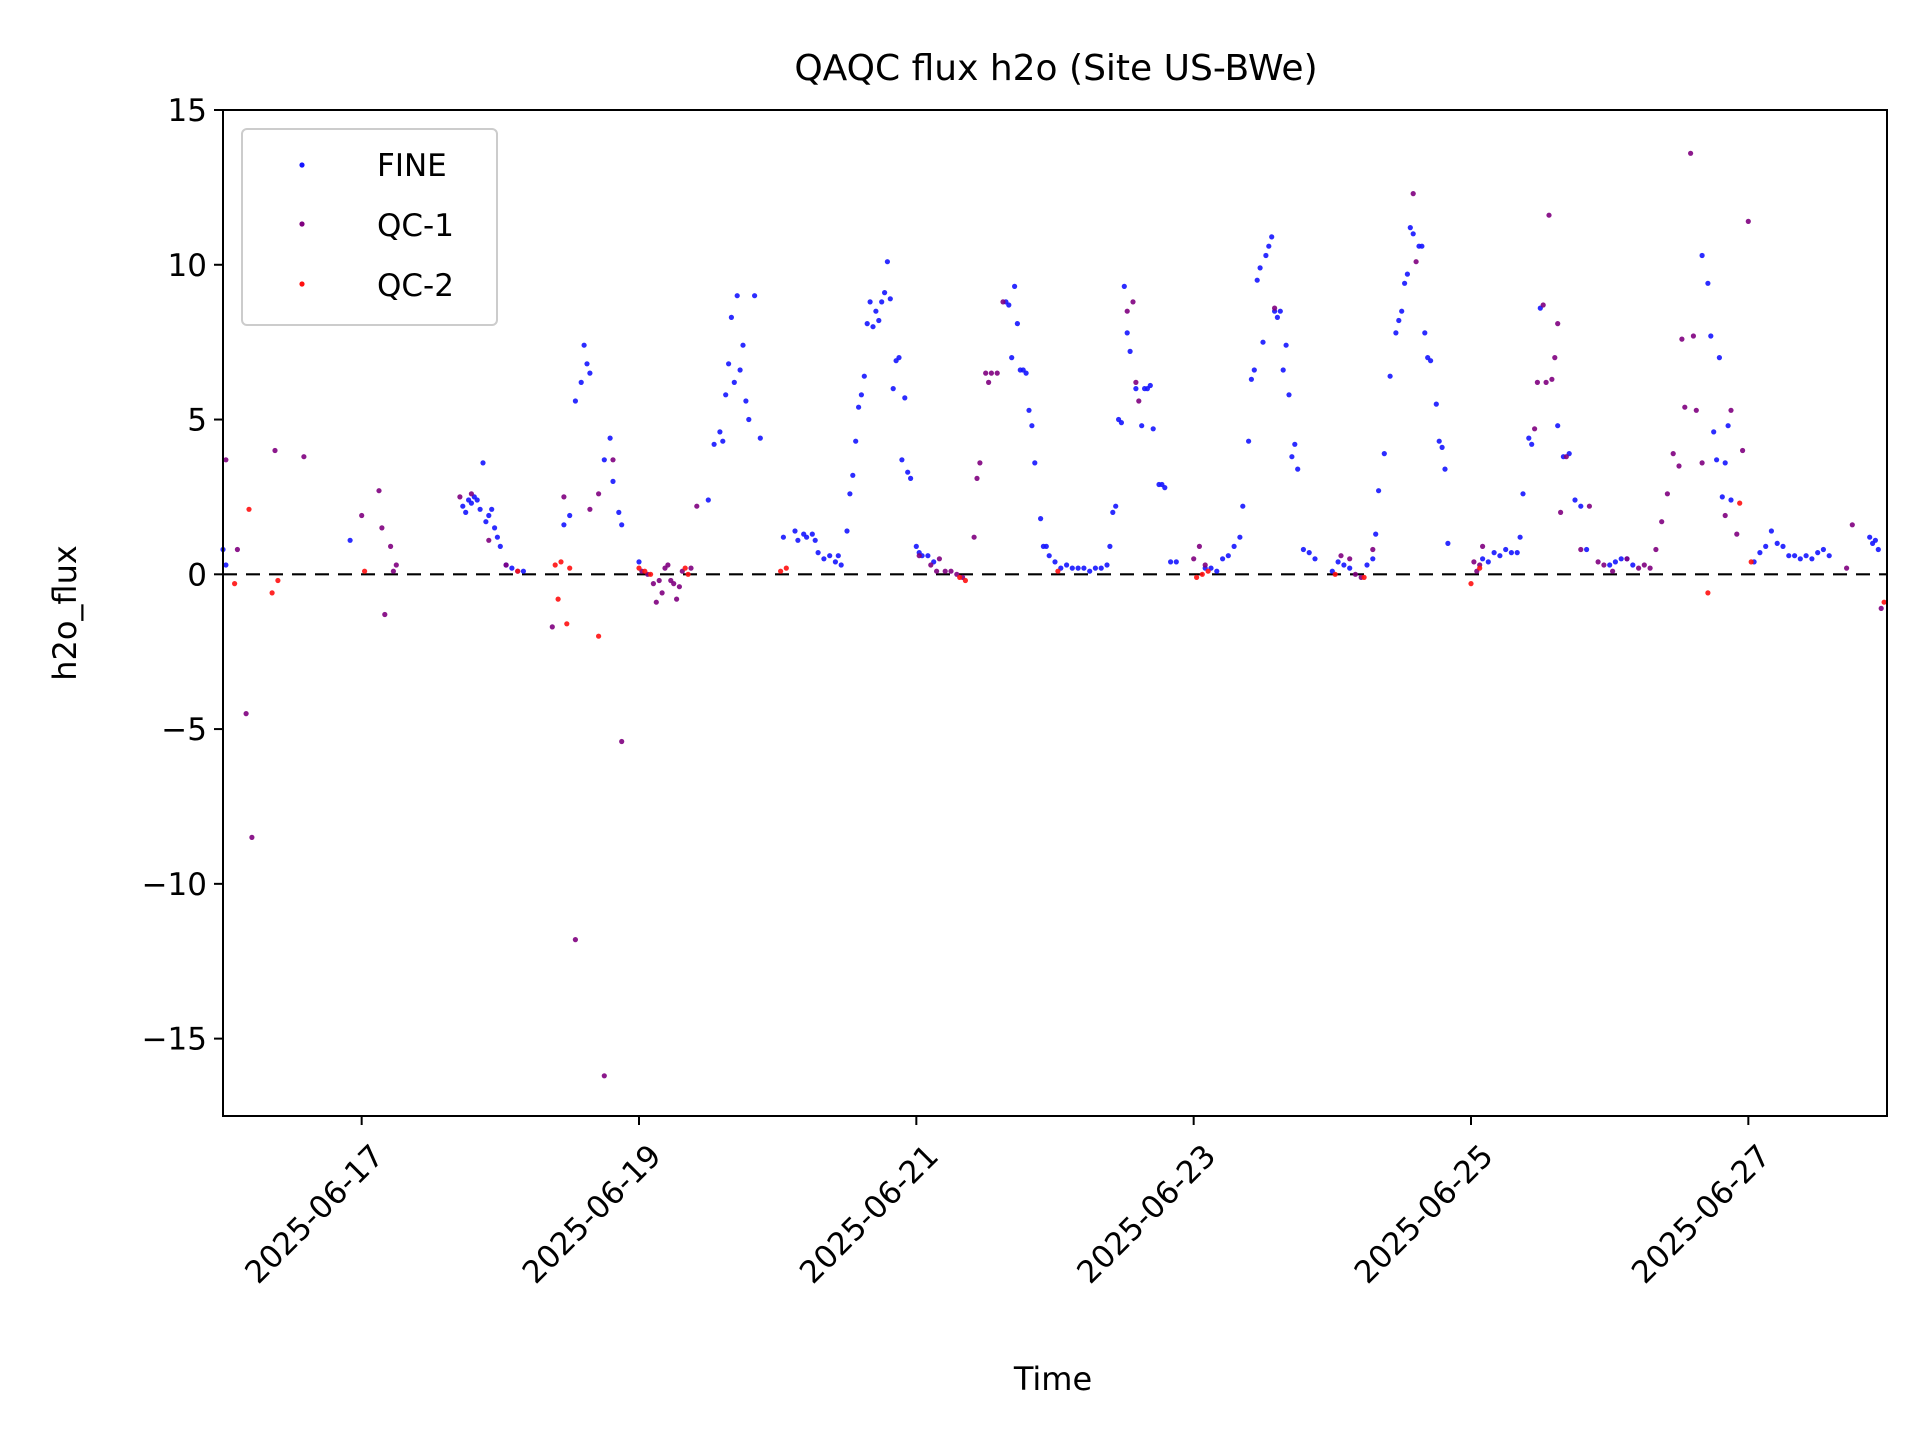  What do you see at coordinates (415, 286) in the screenshot?
I see `legend-label-qc2: QC-2` at bounding box center [415, 286].